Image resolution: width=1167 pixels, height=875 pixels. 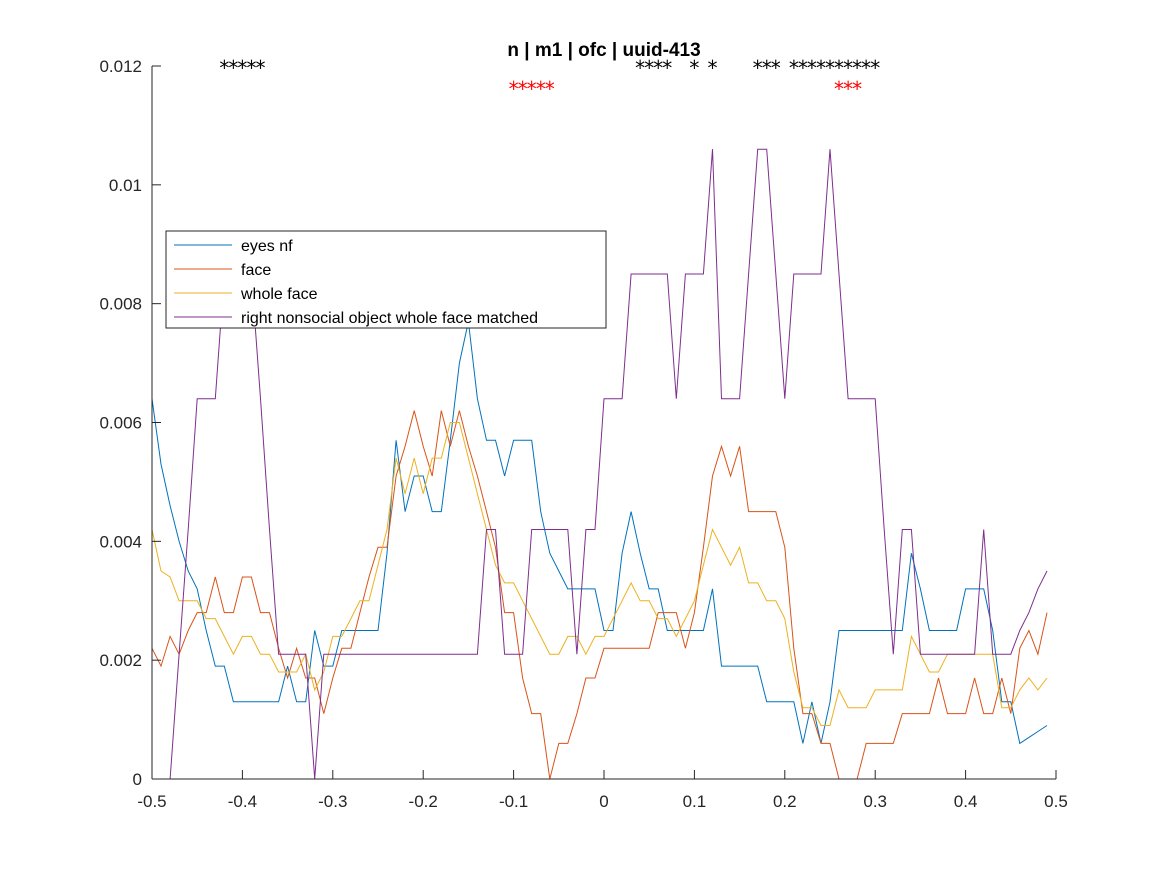 I want to click on y-tick-label: 0.01, so click(x=125, y=185).